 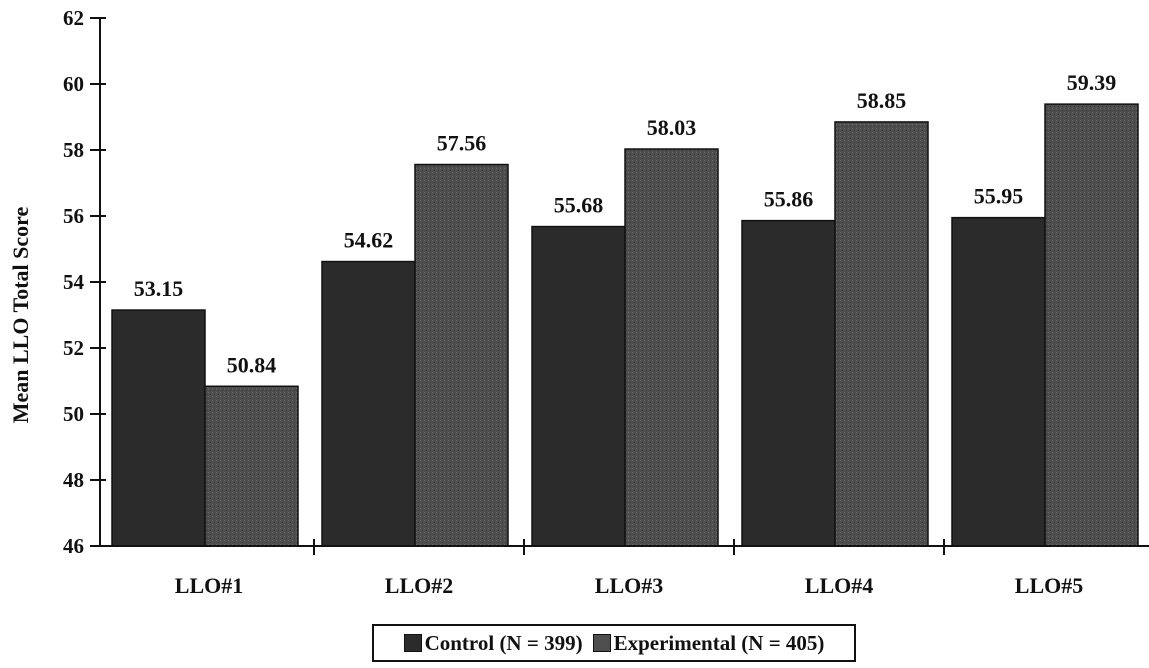 What do you see at coordinates (839, 585) in the screenshot?
I see `x-tick-label-llo-4: LLO#4` at bounding box center [839, 585].